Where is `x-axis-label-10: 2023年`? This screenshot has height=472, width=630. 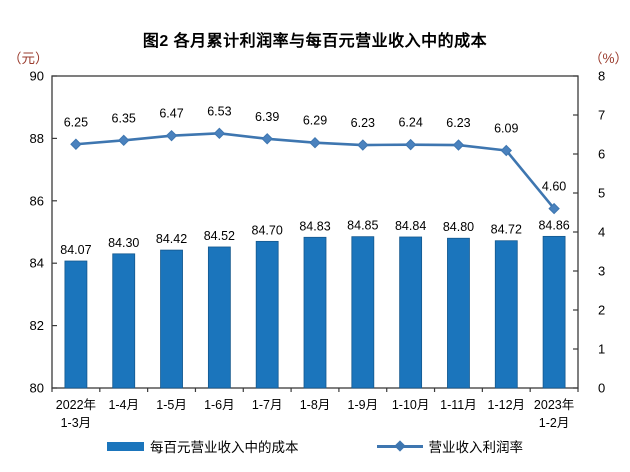
x-axis-label-10: 2023年 is located at coordinates (554, 405).